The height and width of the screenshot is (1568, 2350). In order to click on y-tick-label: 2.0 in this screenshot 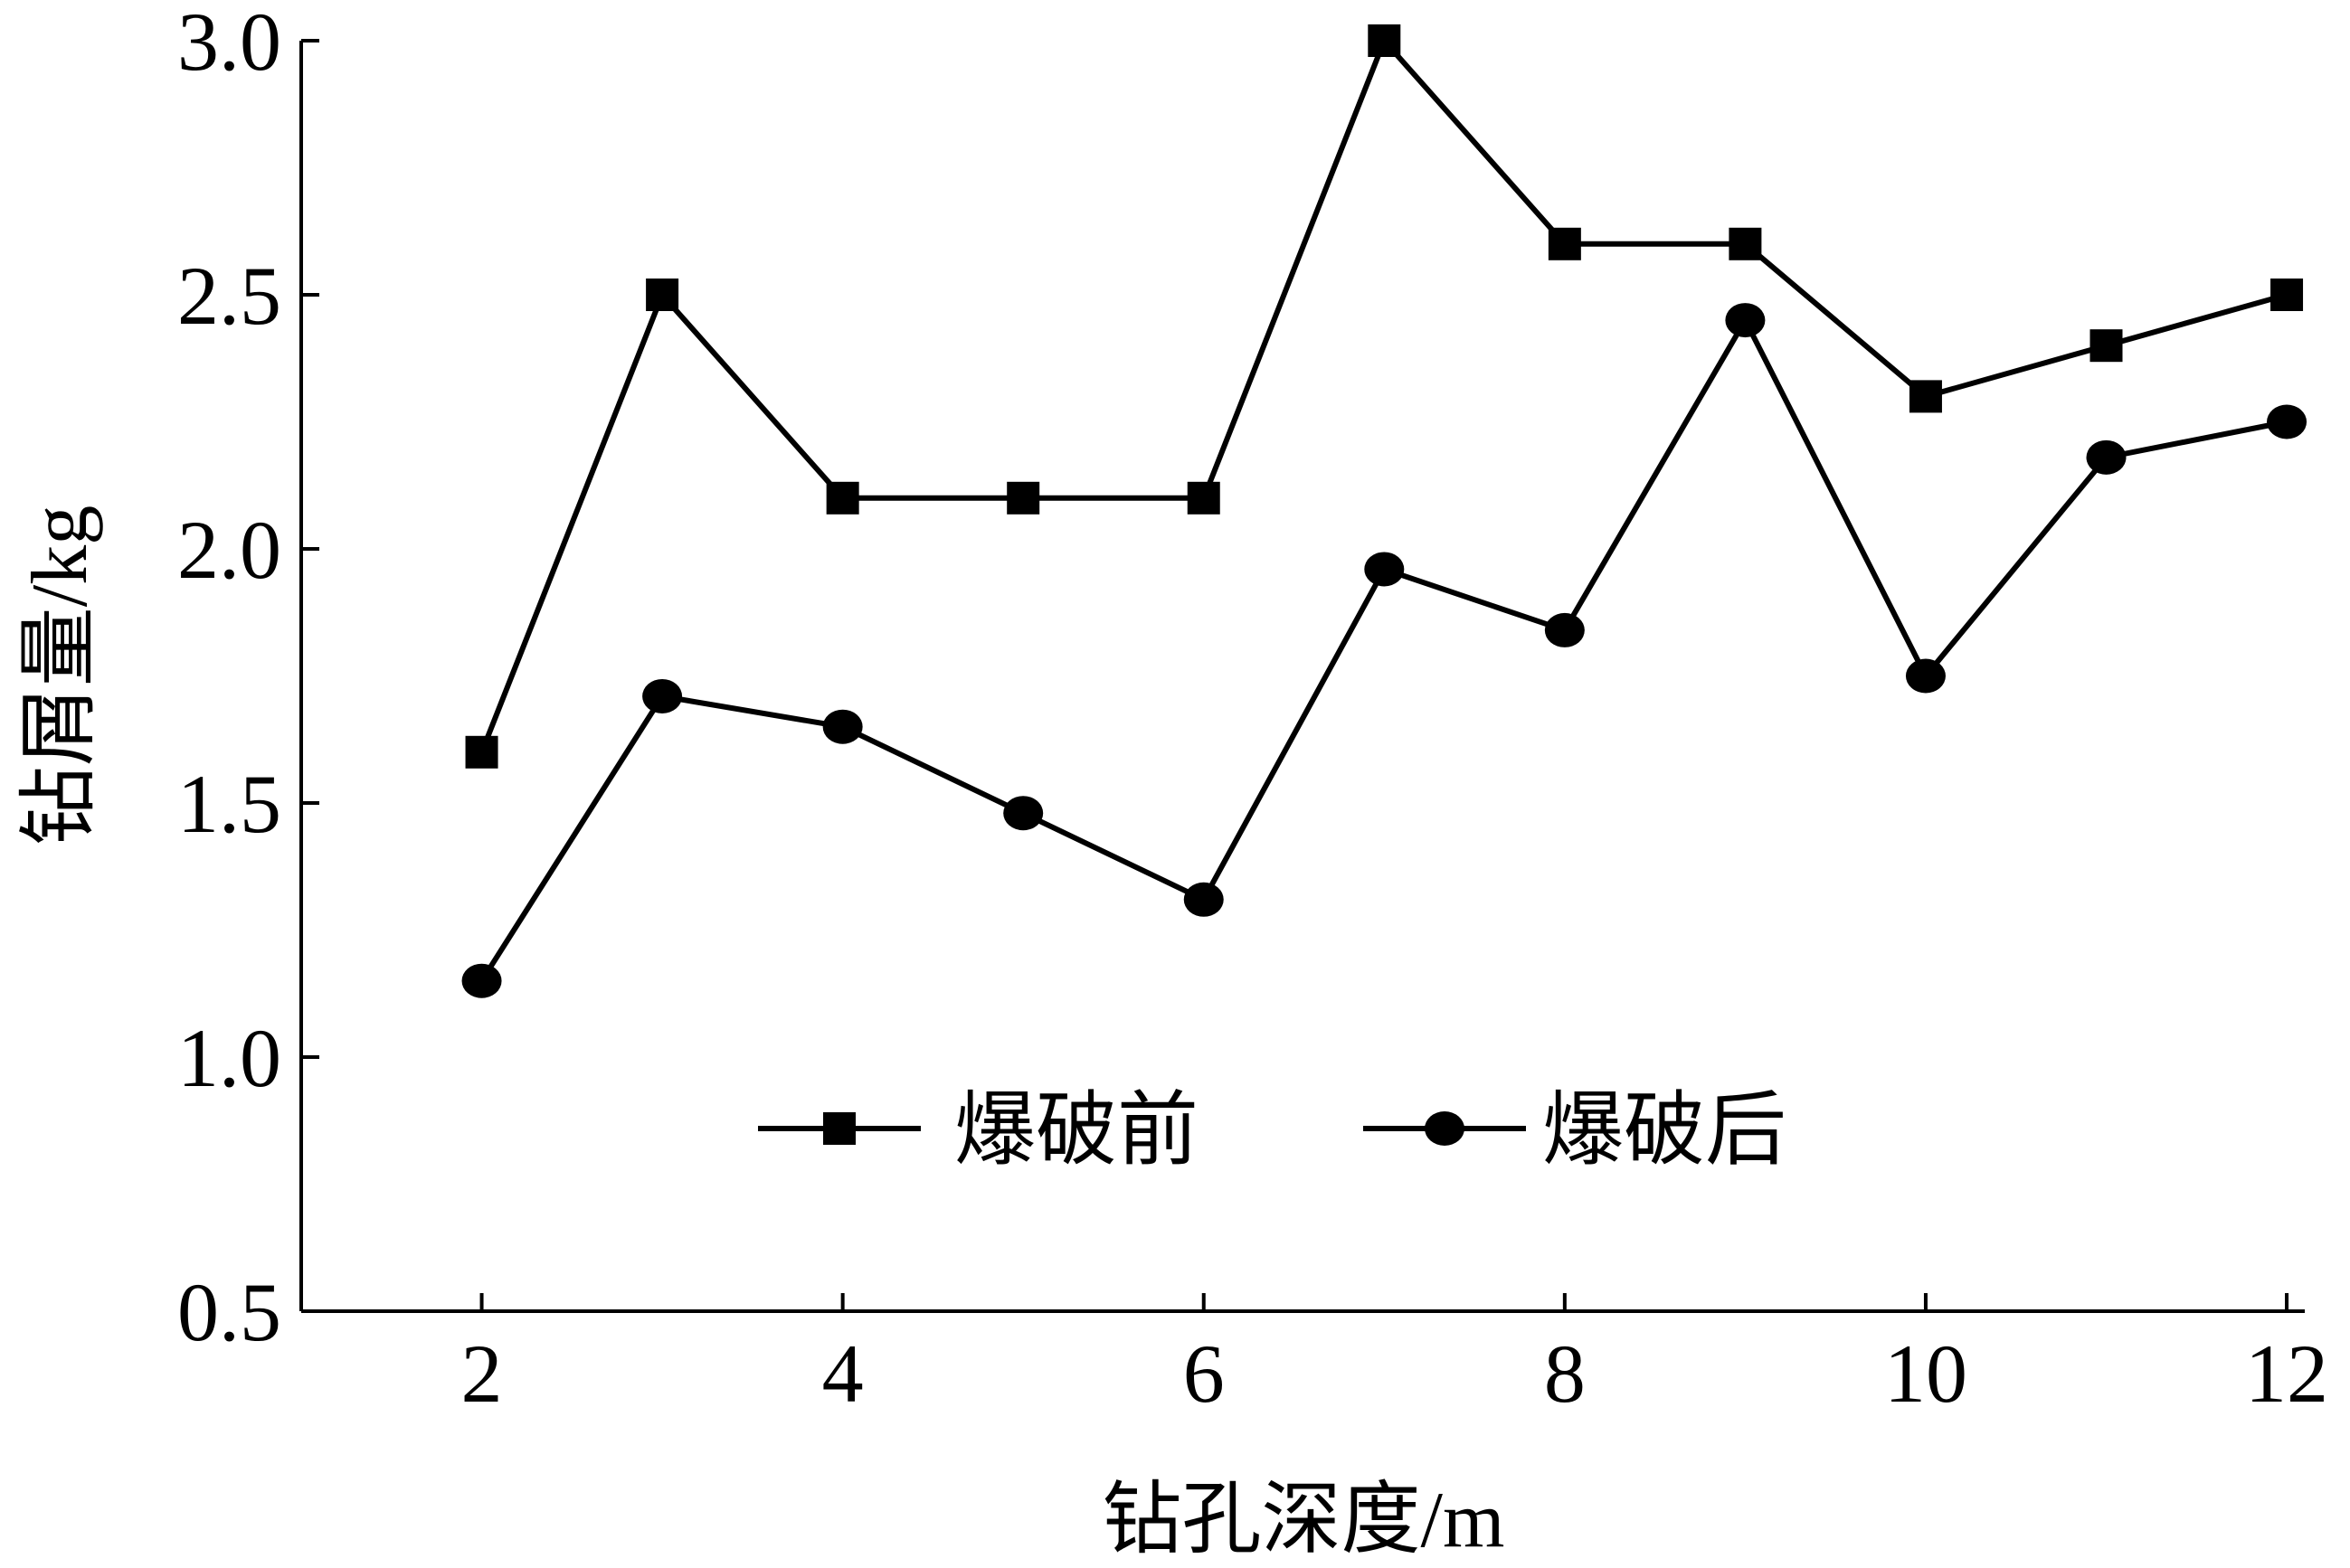, I will do `click(229, 550)`.